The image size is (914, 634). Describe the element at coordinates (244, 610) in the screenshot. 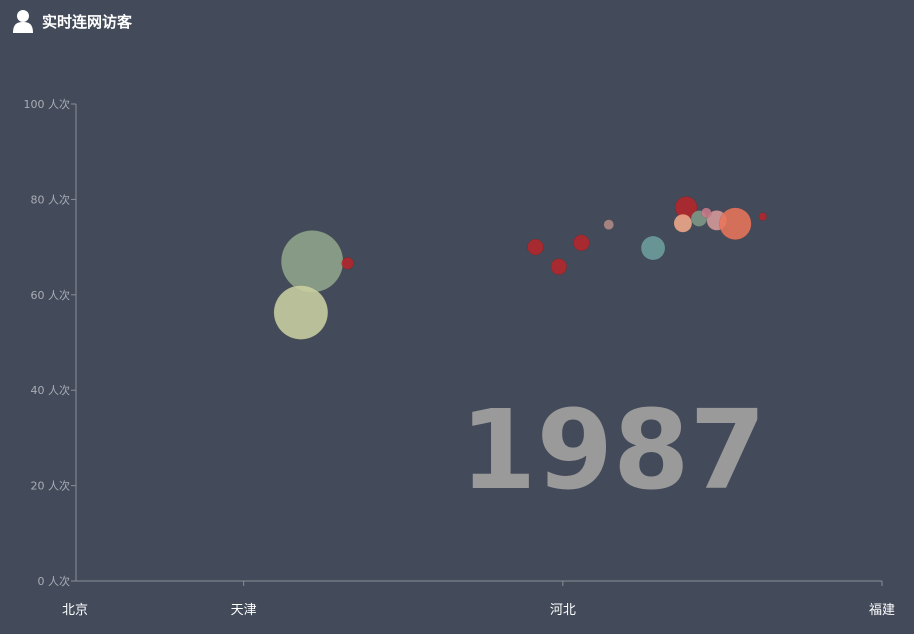

I see `x-tick-label: 天津` at that location.